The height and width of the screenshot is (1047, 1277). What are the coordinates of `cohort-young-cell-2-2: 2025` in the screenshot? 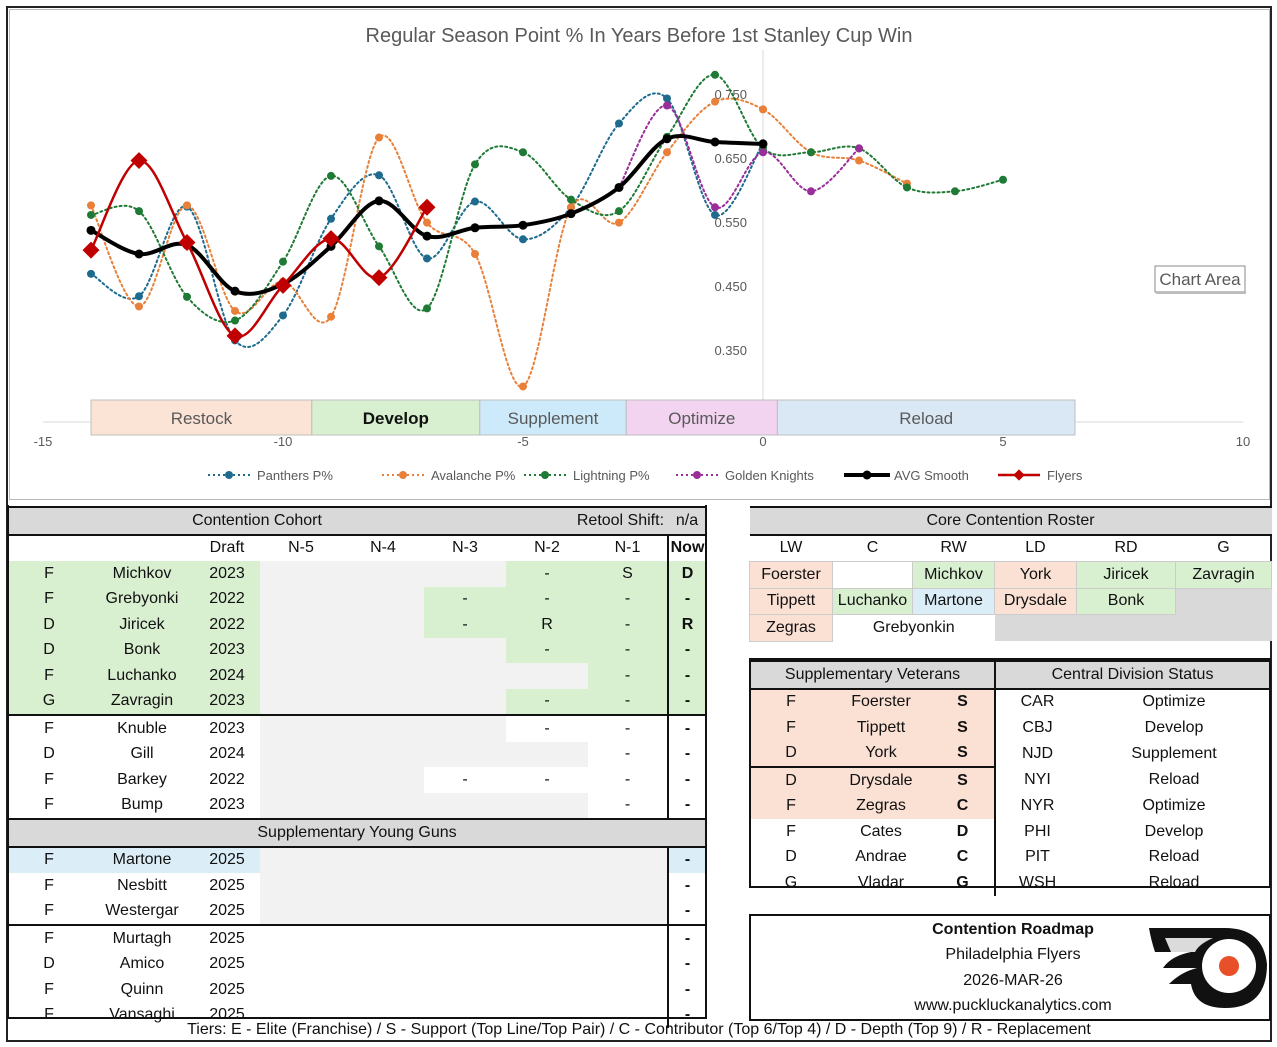 It's located at (227, 911).